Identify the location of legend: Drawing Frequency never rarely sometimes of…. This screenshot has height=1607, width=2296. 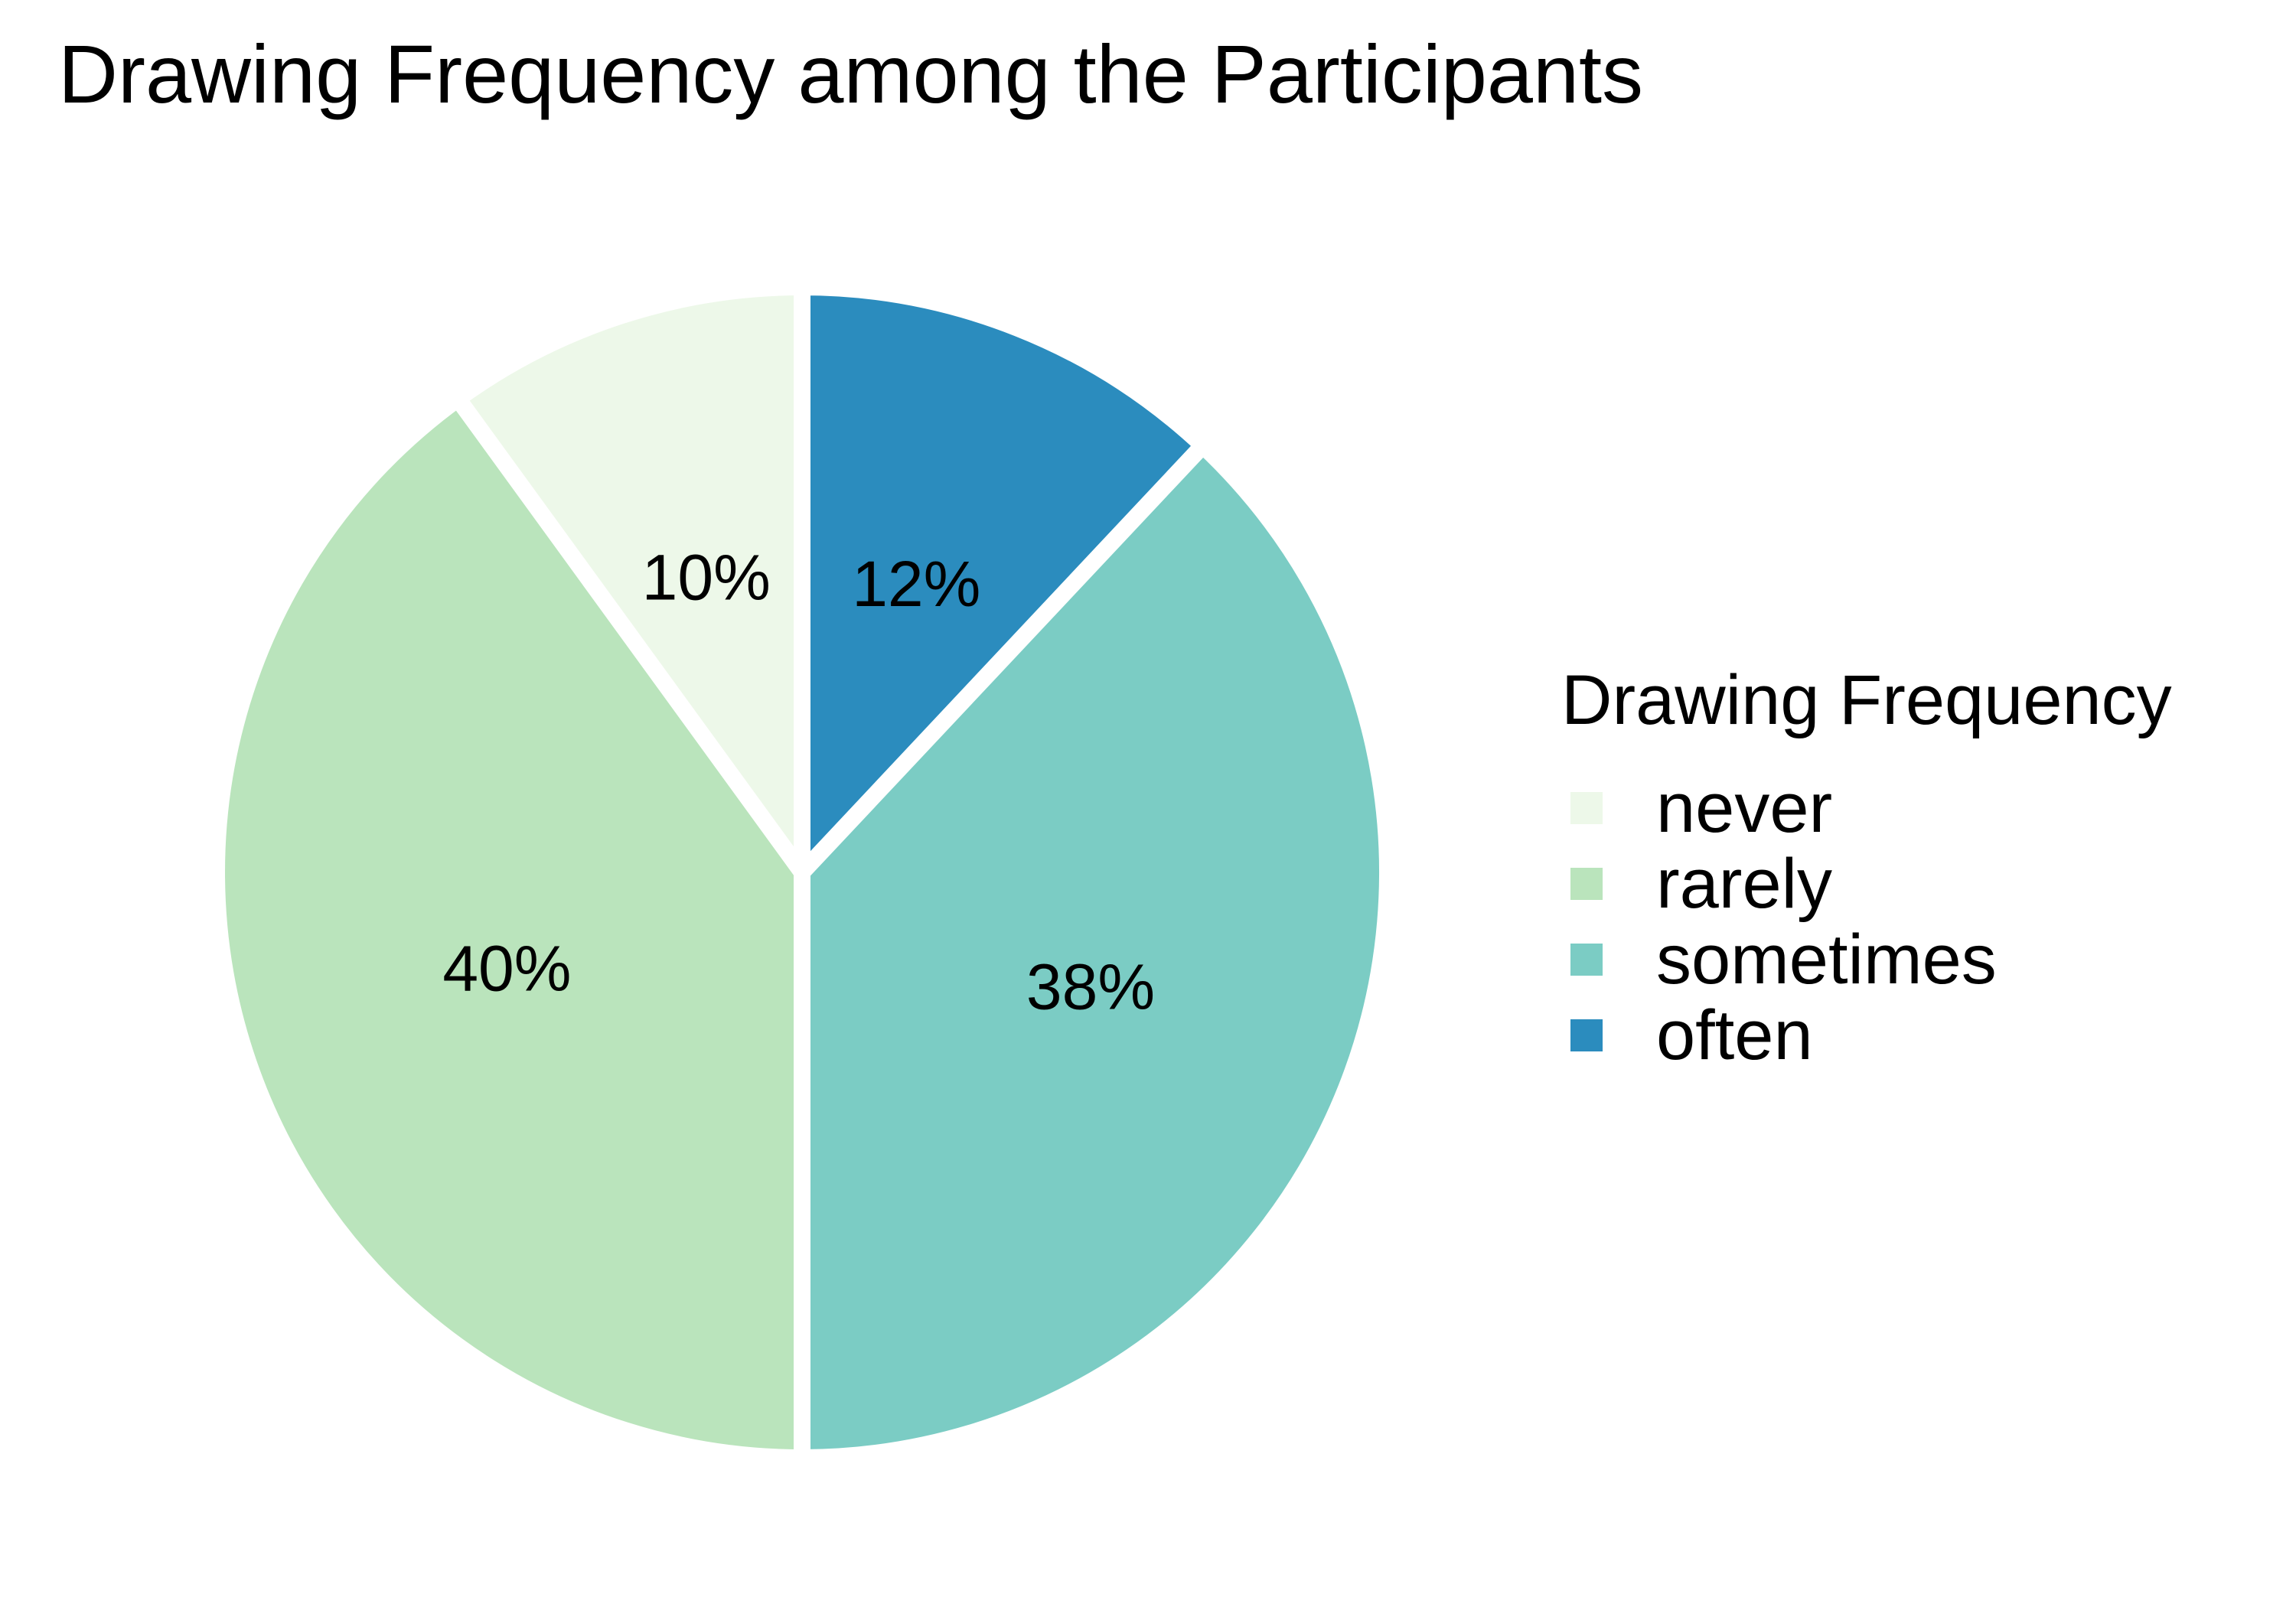
(1866, 865).